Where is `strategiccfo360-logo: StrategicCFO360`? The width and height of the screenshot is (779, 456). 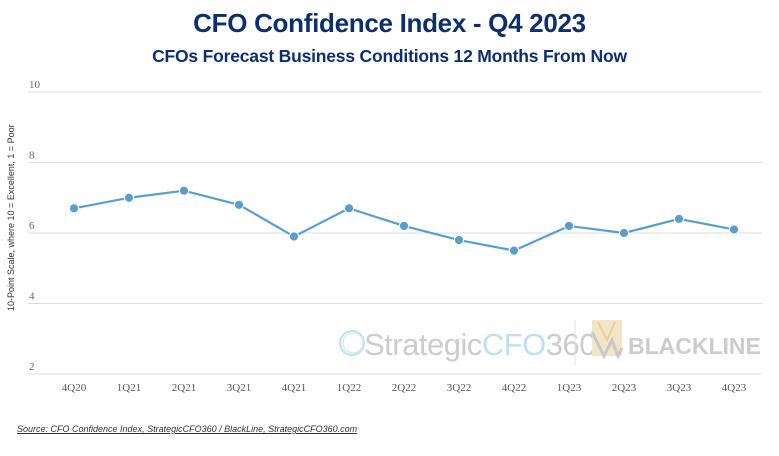 strategiccfo360-logo: StrategicCFO360 is located at coordinates (468, 344).